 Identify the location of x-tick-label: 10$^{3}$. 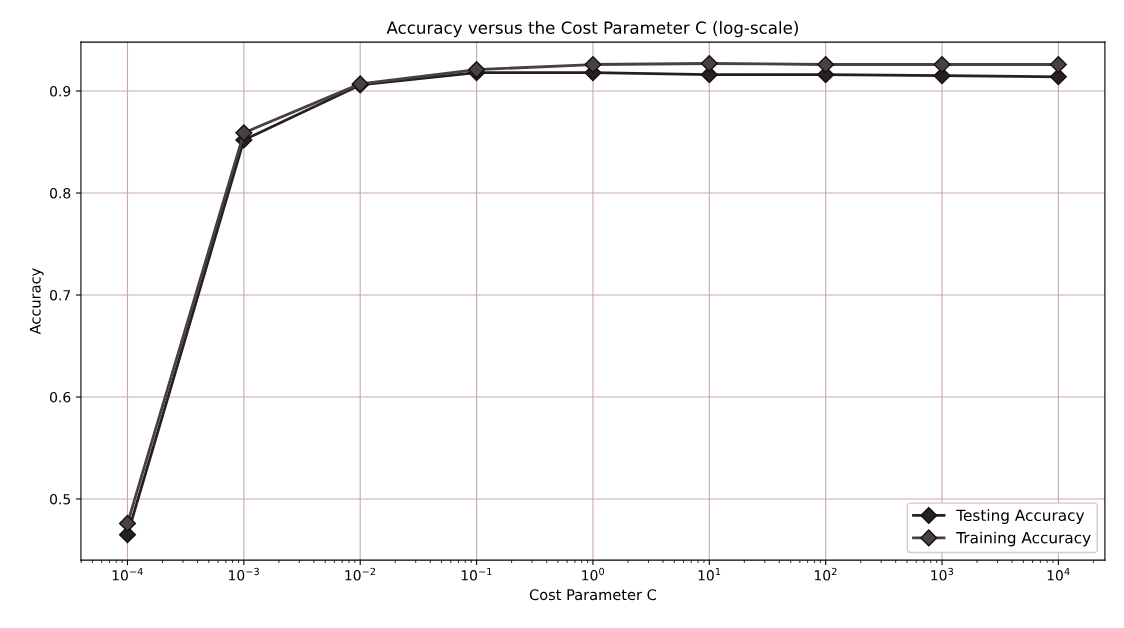
(942, 574).